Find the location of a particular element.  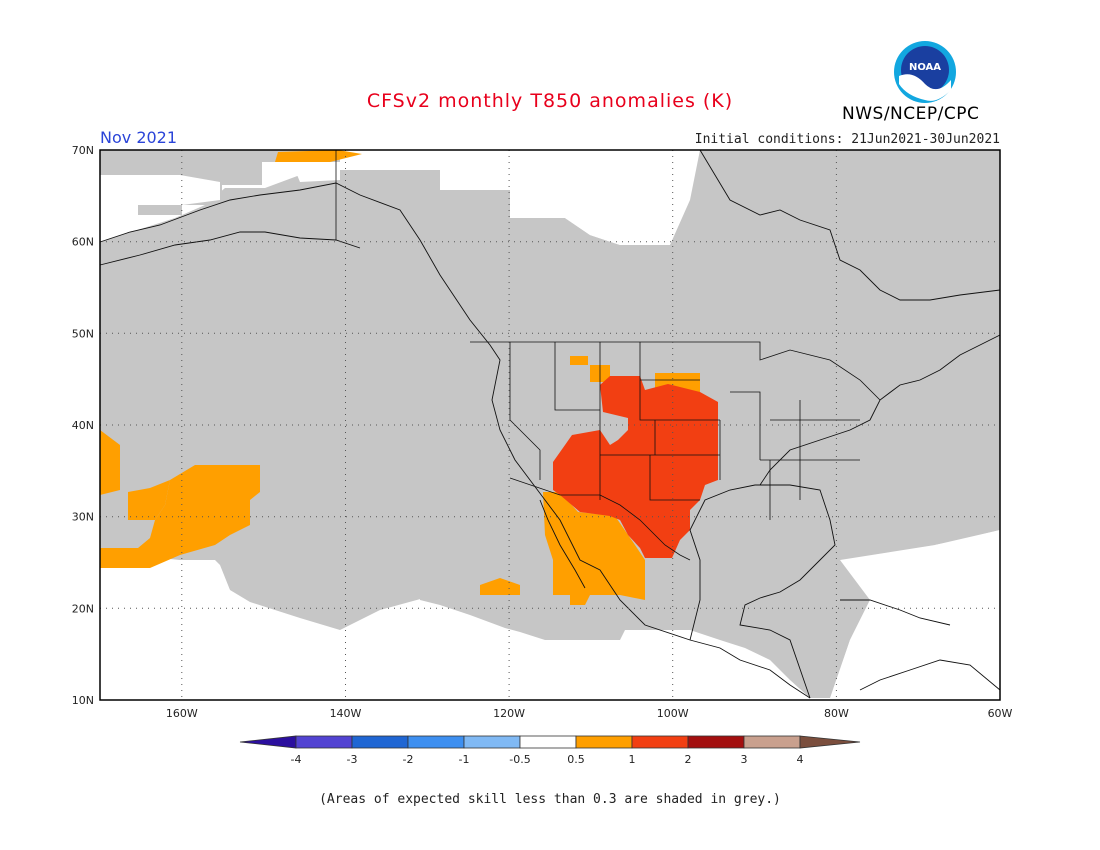

logo-text: NOAA is located at coordinates (925, 67).